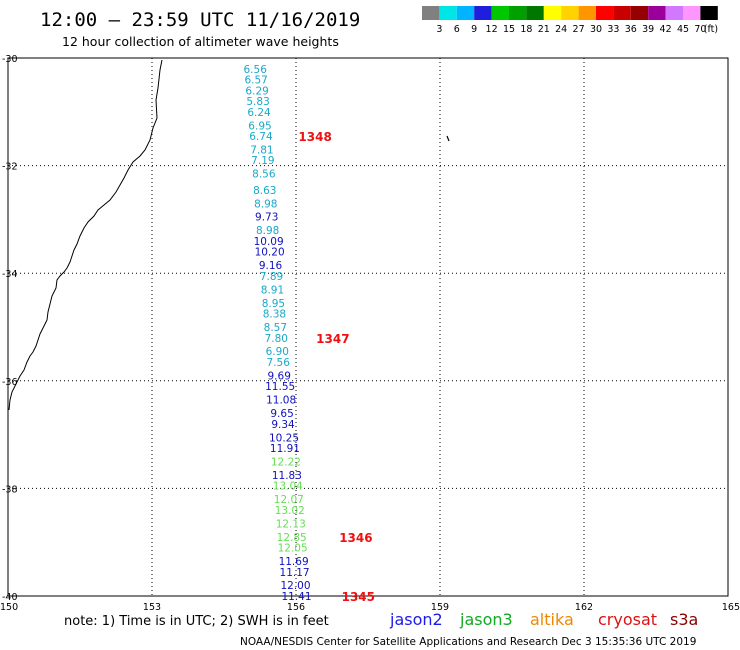 The width and height of the screenshot is (740, 650). What do you see at coordinates (596, 29) in the screenshot?
I see `legend-tick-label: 30` at bounding box center [596, 29].